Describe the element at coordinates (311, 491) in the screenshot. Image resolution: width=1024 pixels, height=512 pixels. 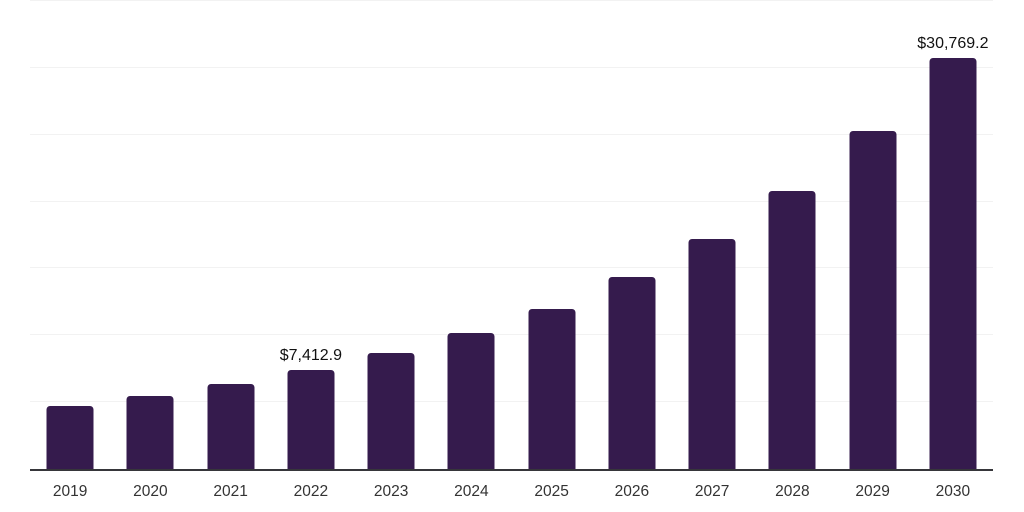
I see `x-tick-2022: 2022` at that location.